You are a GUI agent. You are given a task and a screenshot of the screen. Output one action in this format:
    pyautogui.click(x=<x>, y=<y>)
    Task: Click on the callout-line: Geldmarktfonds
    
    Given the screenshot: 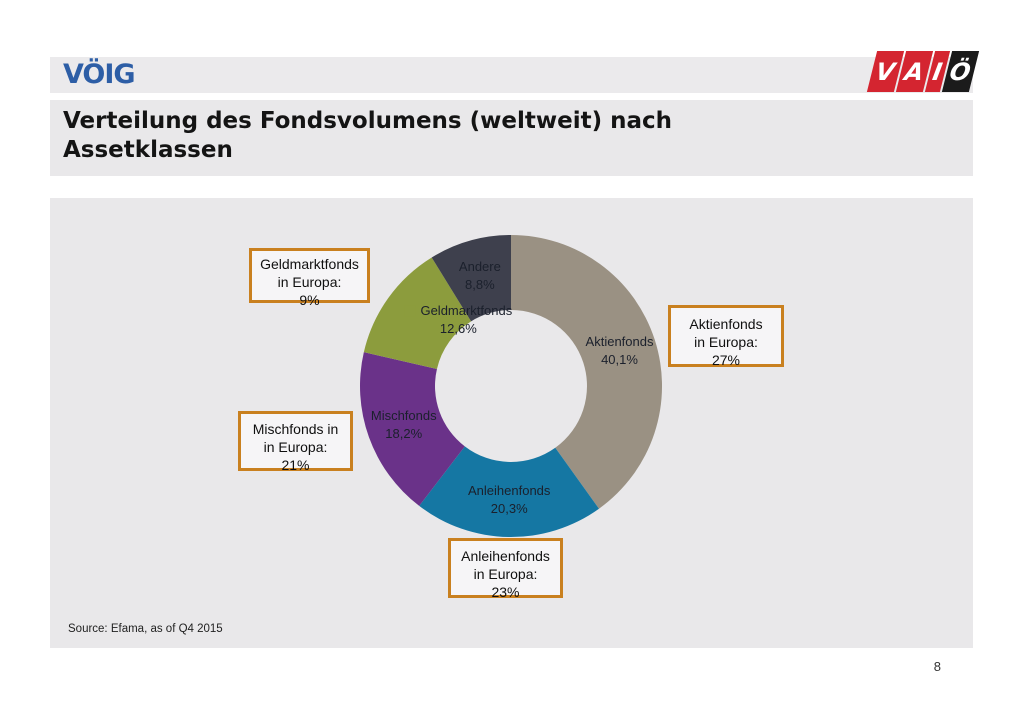 What is the action you would take?
    pyautogui.click(x=309, y=264)
    